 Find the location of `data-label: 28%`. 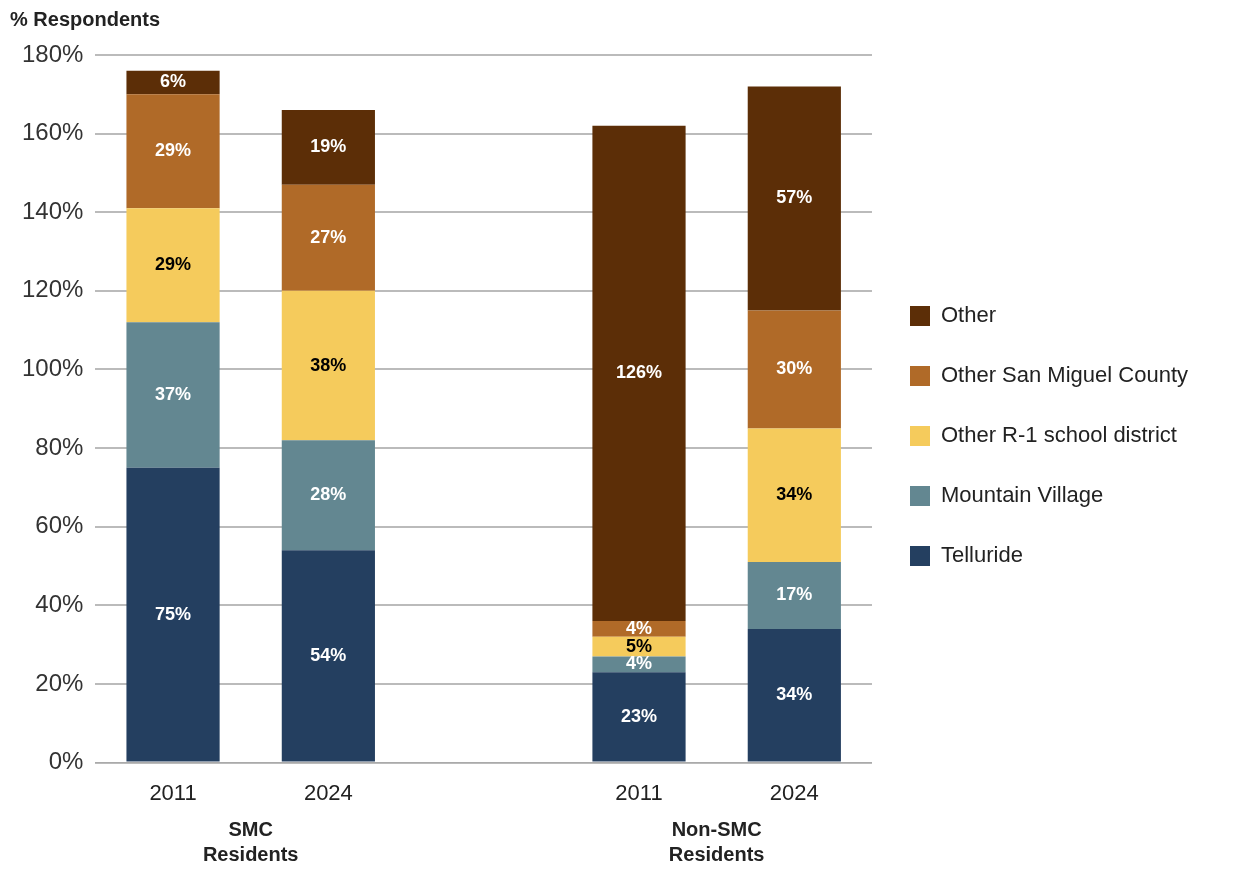

data-label: 28% is located at coordinates (328, 494).